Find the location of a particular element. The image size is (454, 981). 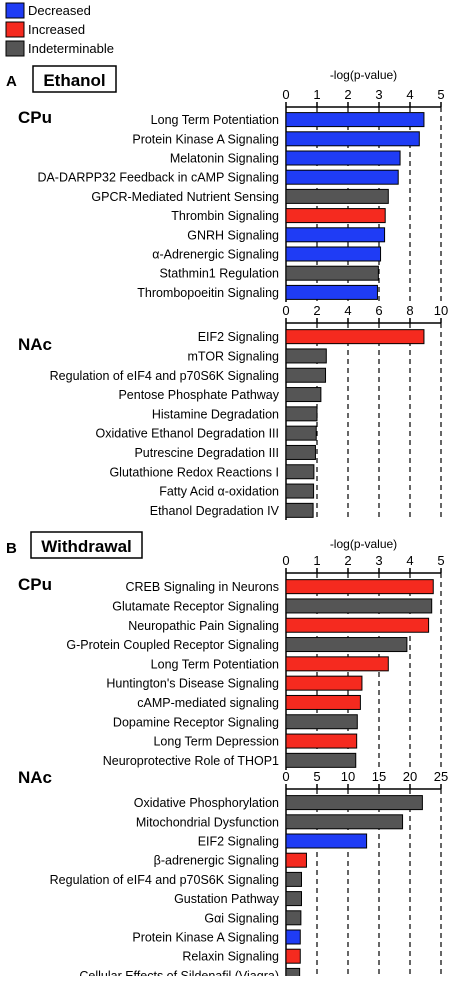

category-label: Protein Kinase A Signaling is located at coordinates (205, 139).